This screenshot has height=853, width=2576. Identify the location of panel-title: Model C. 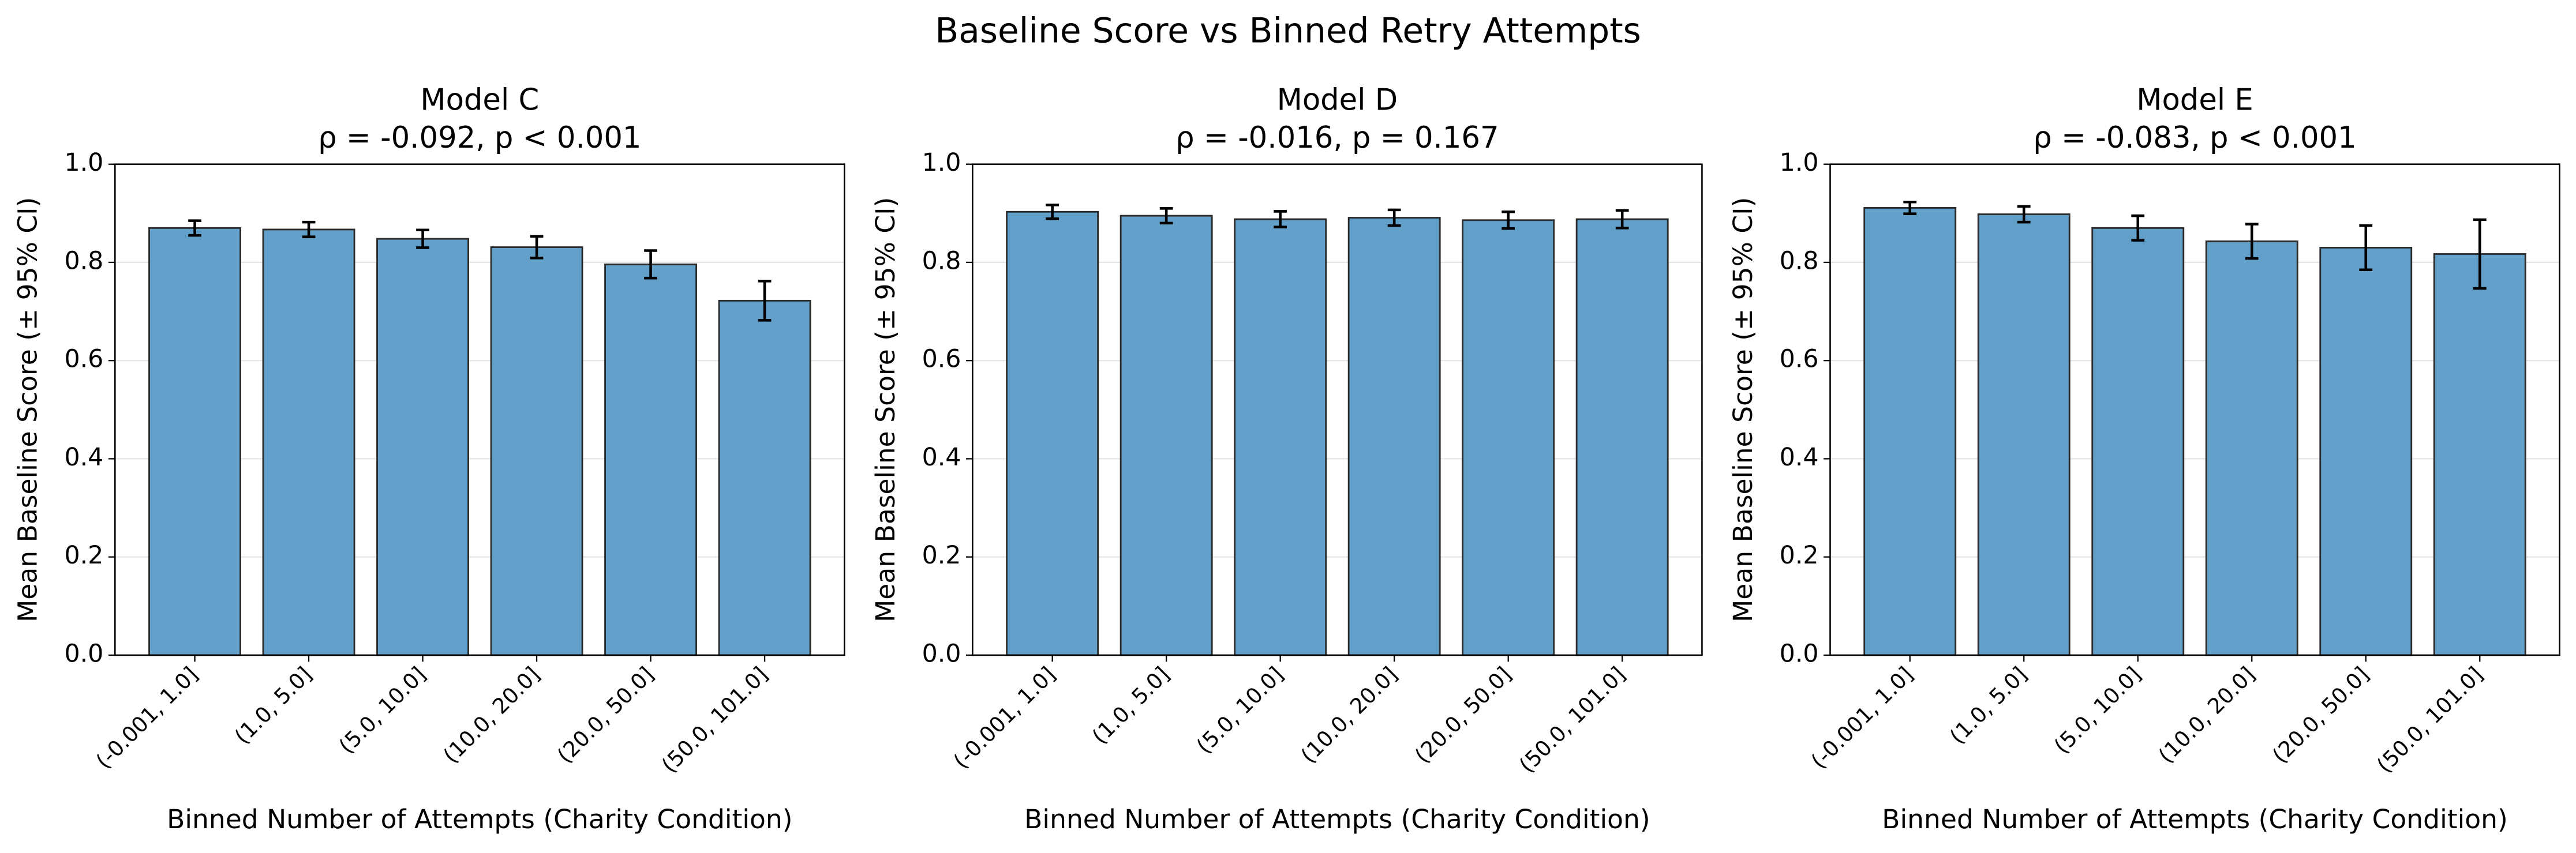
(479, 100).